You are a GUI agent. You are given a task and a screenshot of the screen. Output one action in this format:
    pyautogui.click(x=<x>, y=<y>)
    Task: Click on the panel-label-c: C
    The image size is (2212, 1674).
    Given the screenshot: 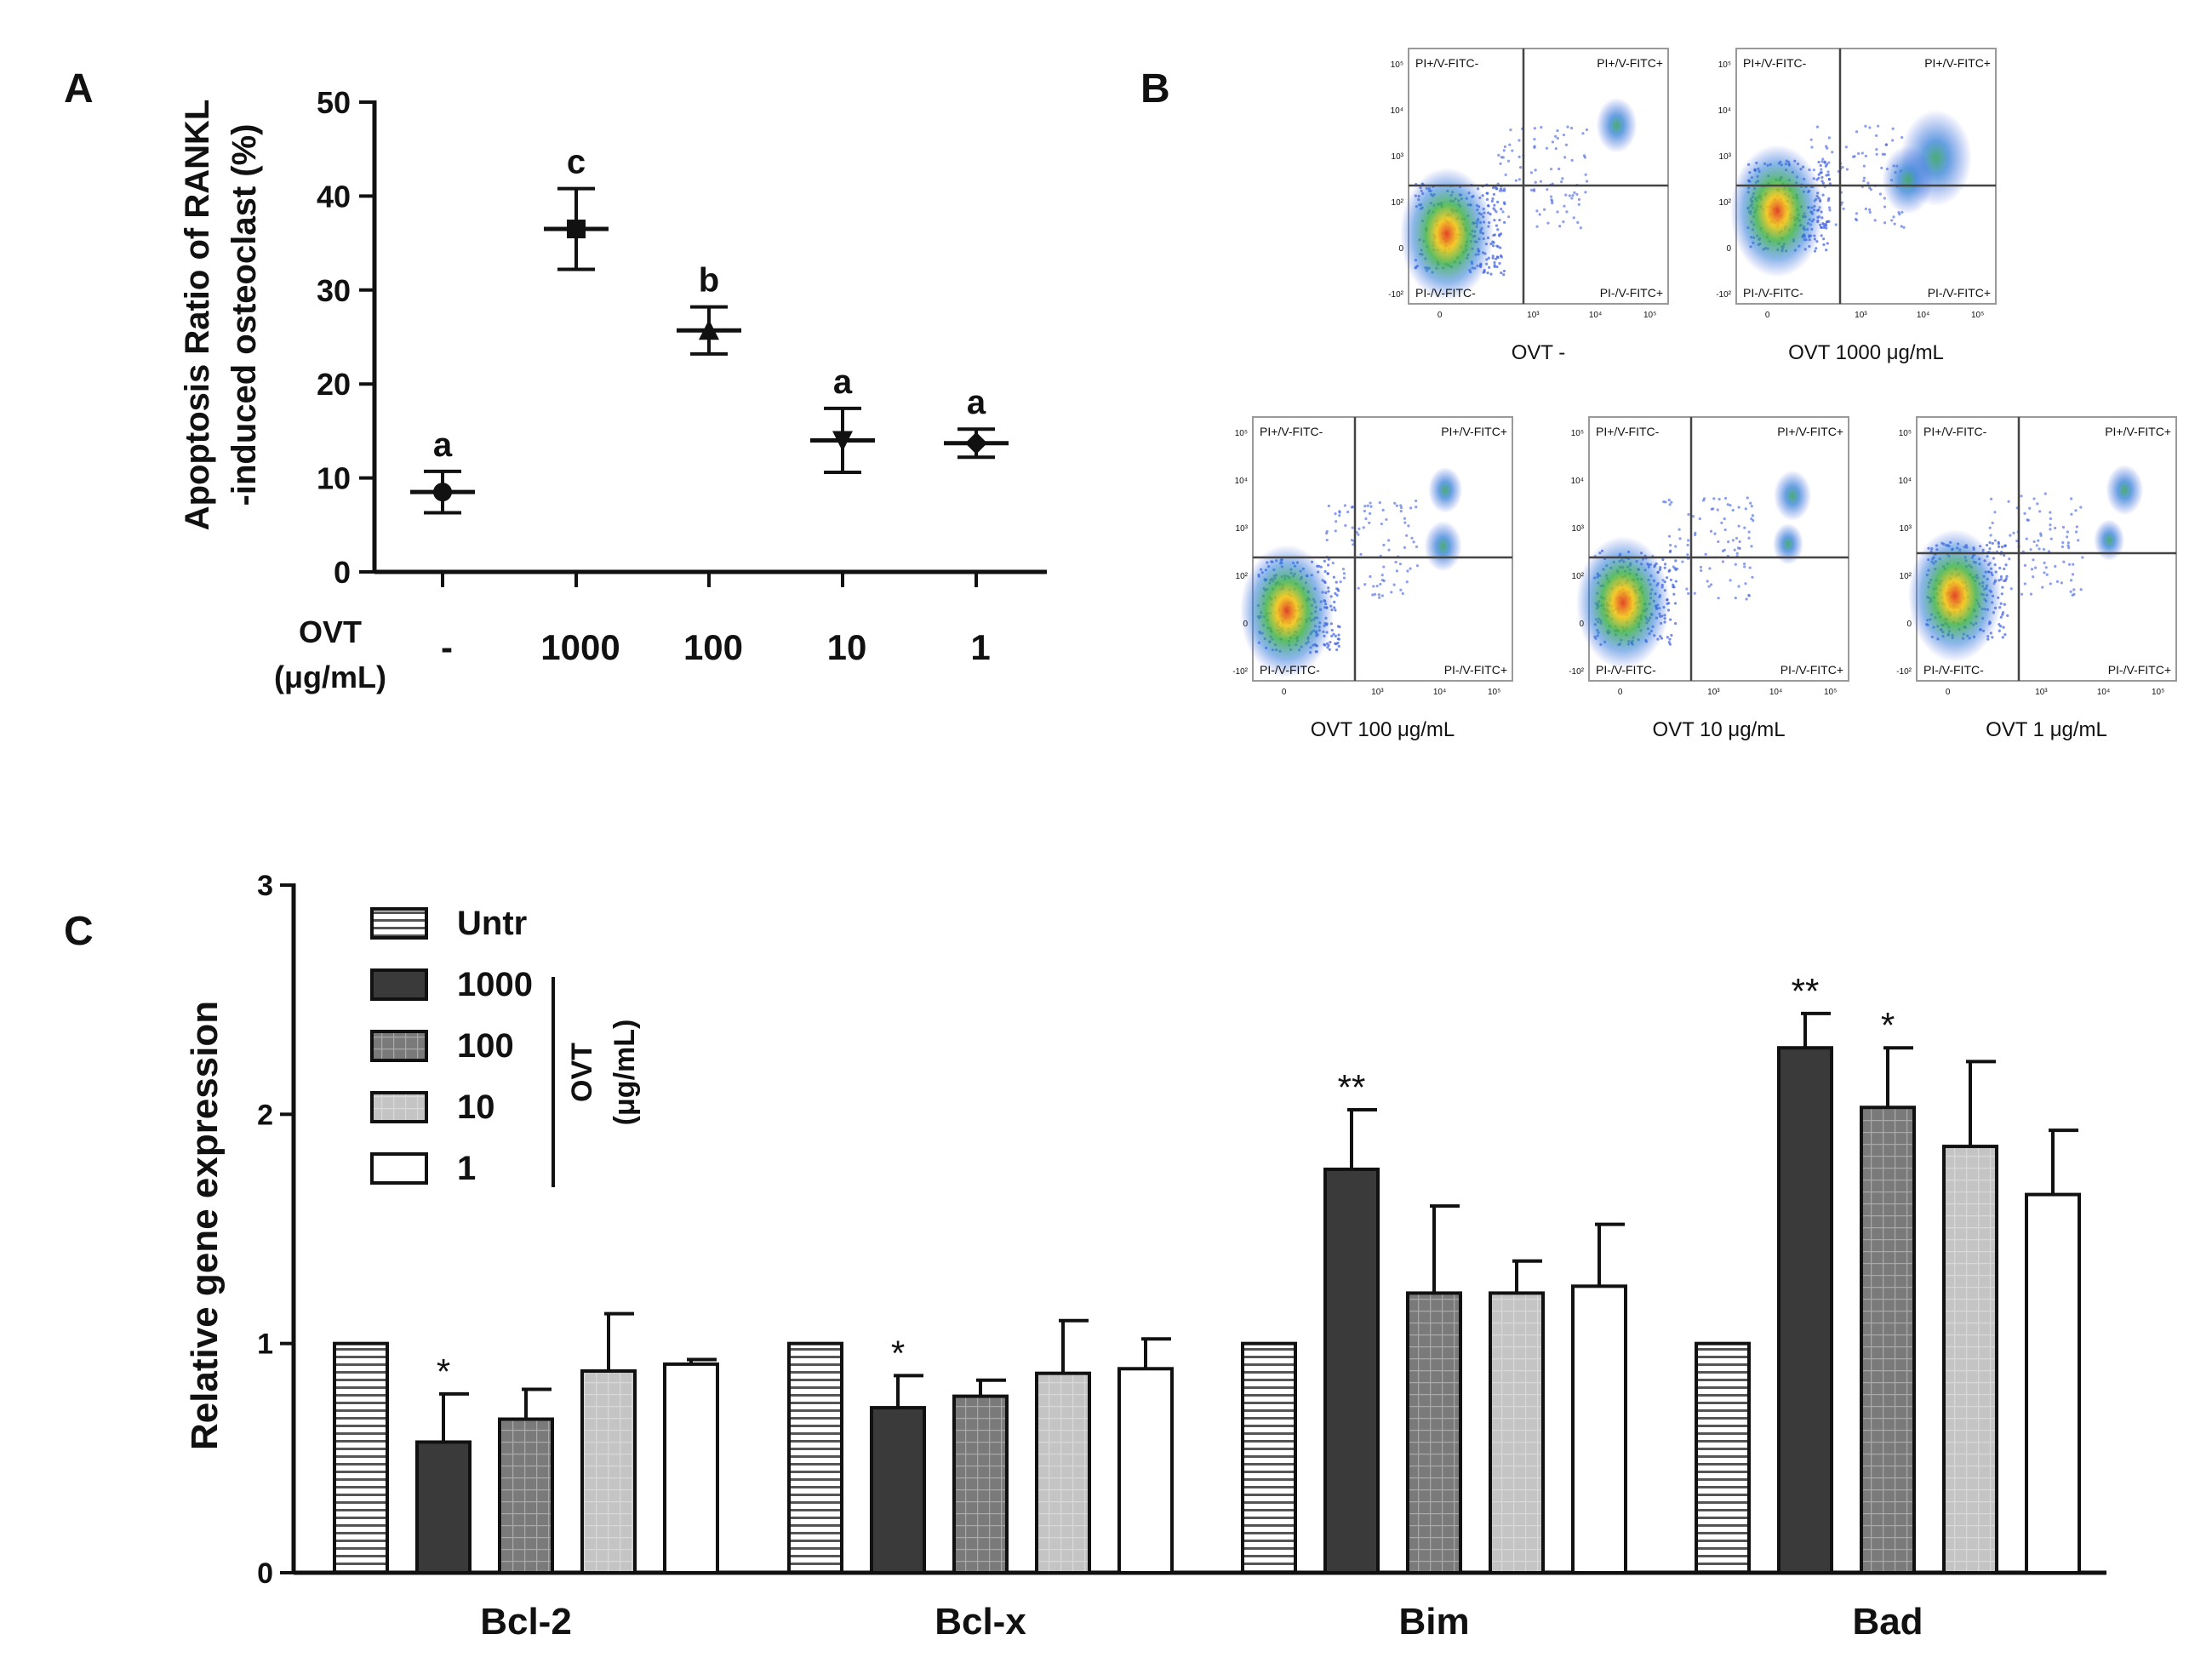 What is the action you would take?
    pyautogui.click(x=79, y=931)
    